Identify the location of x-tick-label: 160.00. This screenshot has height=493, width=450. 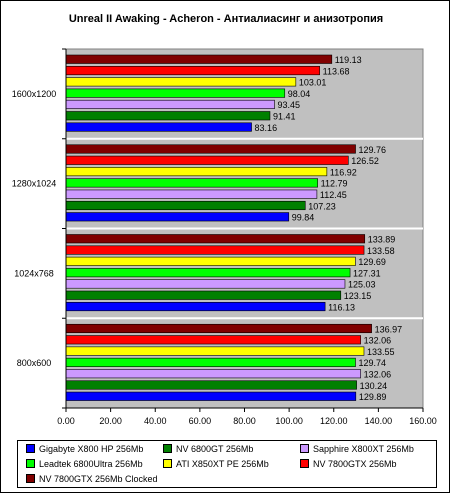
(423, 421).